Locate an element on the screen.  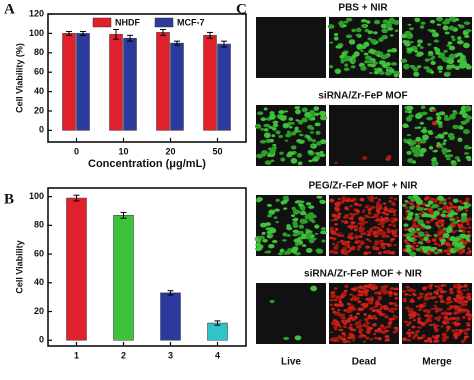
y-tick-label: 60 is located at coordinates (39, 72).